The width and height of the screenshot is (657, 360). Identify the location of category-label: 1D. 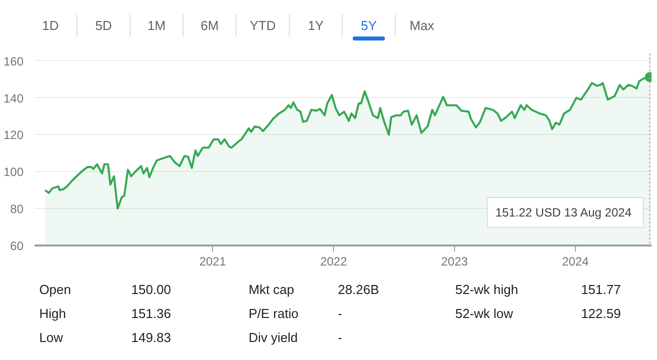
(50, 25).